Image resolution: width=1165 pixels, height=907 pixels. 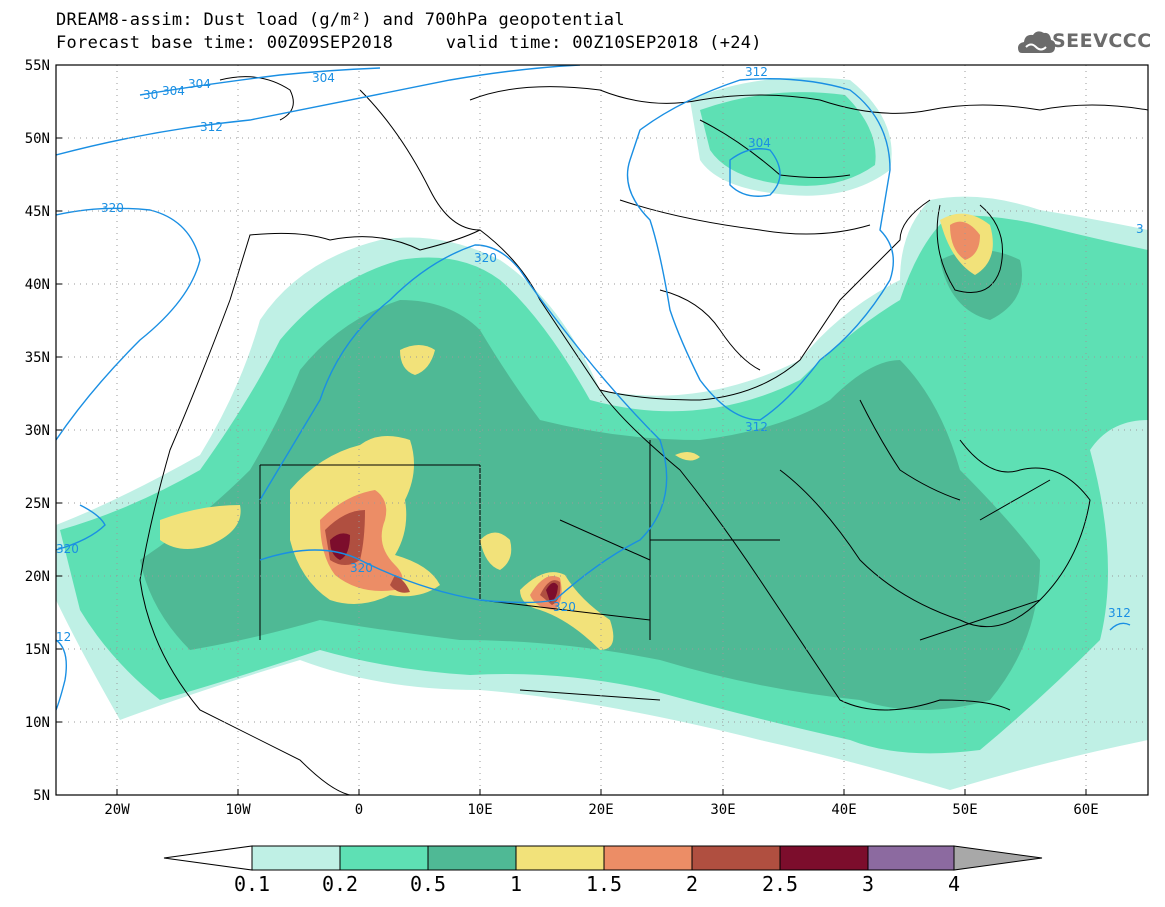 I want to click on lat-tick-label: 10N, so click(x=37, y=723).